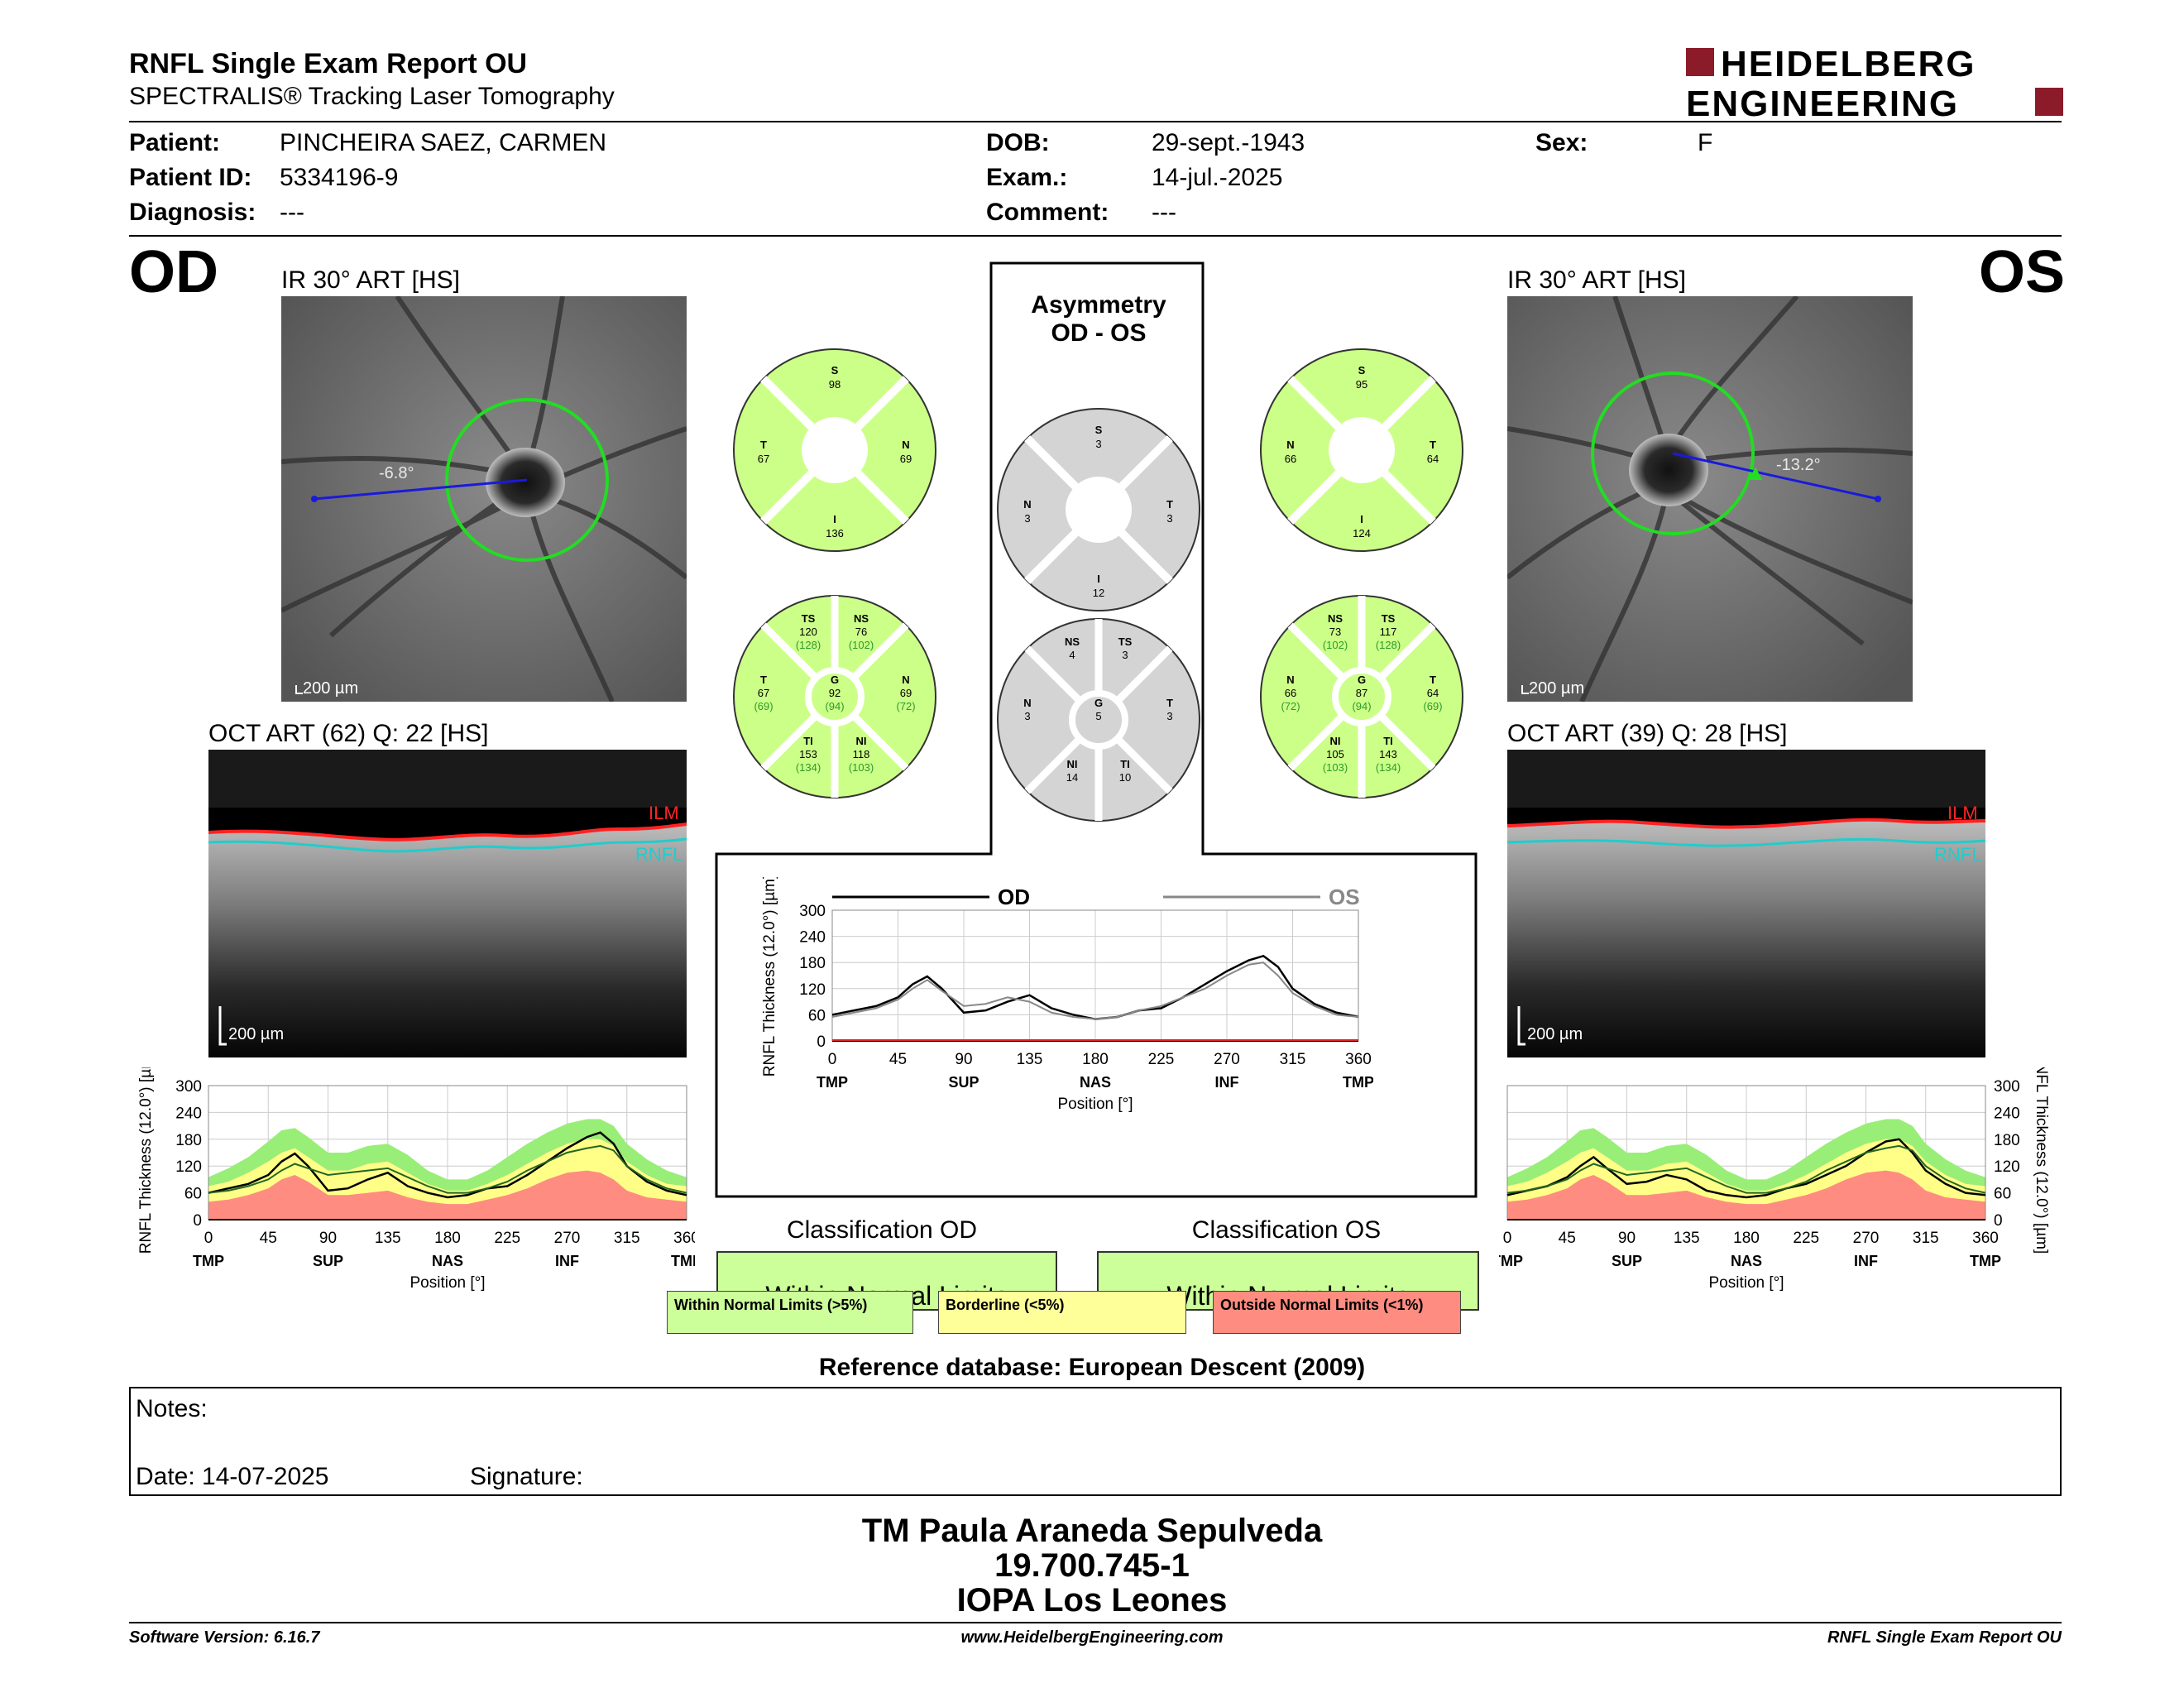 The image size is (2184, 1688). What do you see at coordinates (188, 1087) in the screenshot?
I see `chart-od-ytick-300: 300` at bounding box center [188, 1087].